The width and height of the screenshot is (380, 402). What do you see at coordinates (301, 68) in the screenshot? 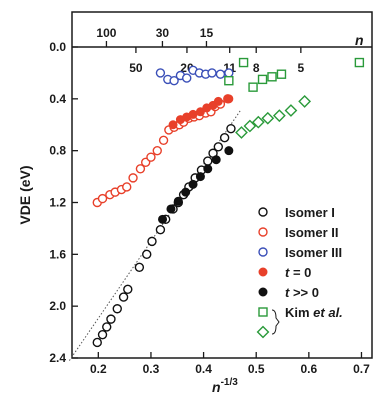
I see `top-tick-label: 5` at bounding box center [301, 68].